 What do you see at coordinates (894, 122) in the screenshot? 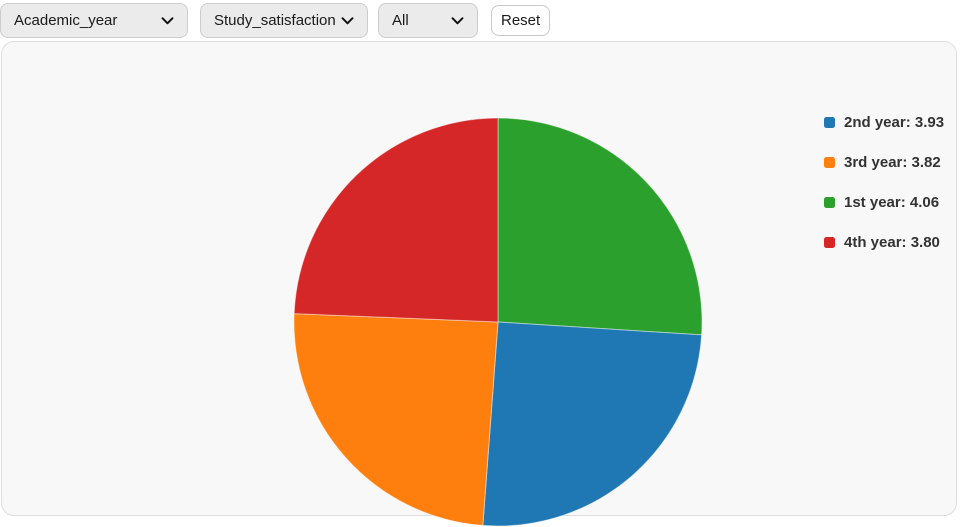
I see `legend-label: 2nd year: 3.93` at bounding box center [894, 122].